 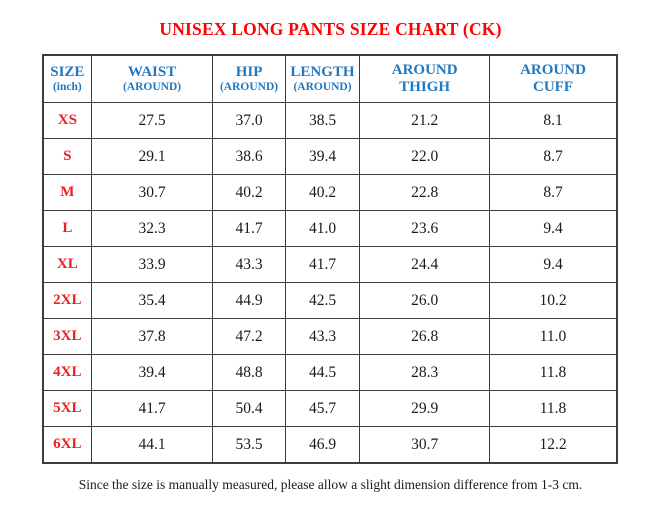 What do you see at coordinates (425, 156) in the screenshot?
I see `measurement-value: 22.0` at bounding box center [425, 156].